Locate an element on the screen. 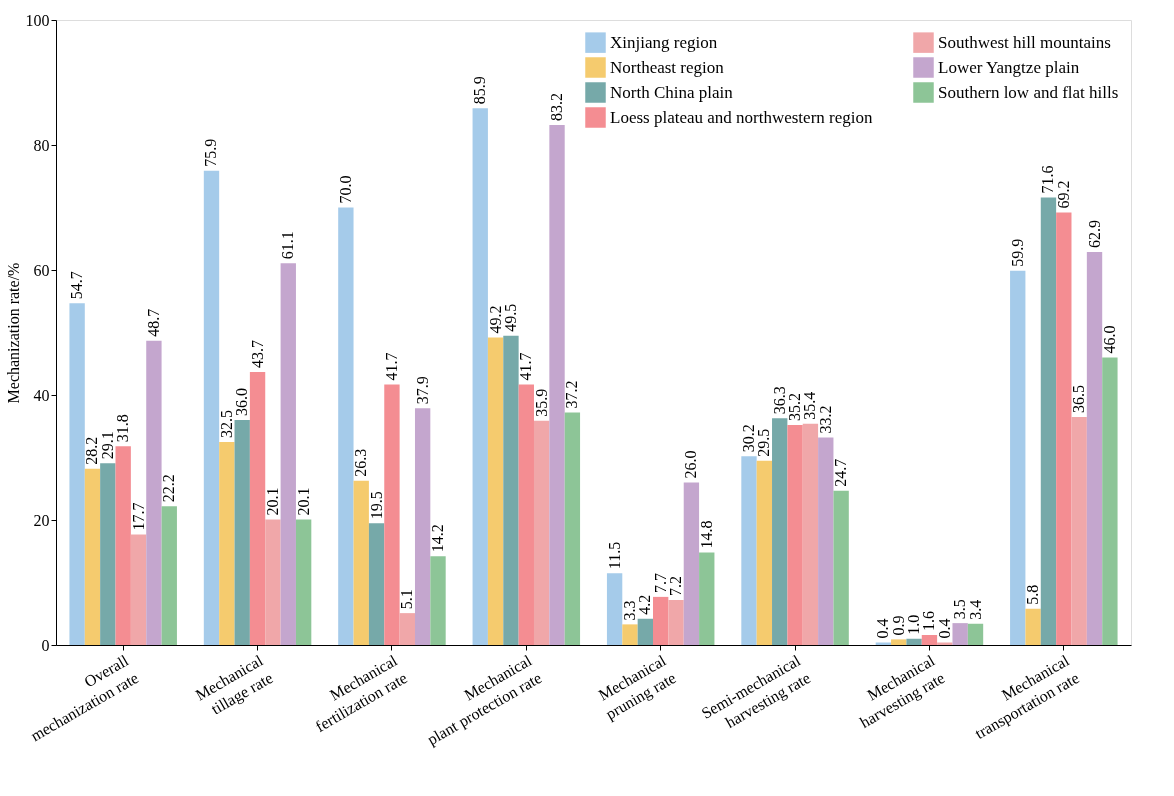 Image resolution: width=1174 pixels, height=796 pixels. y-tick-label: 60 is located at coordinates (41, 270).